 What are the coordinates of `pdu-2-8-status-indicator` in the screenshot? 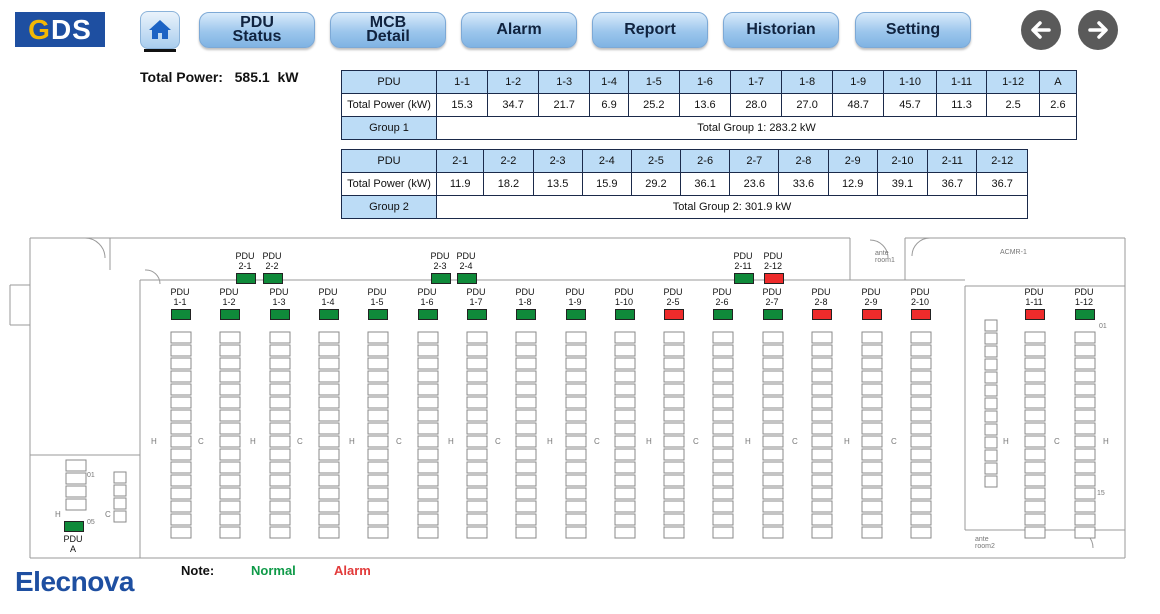 It's located at (822, 314).